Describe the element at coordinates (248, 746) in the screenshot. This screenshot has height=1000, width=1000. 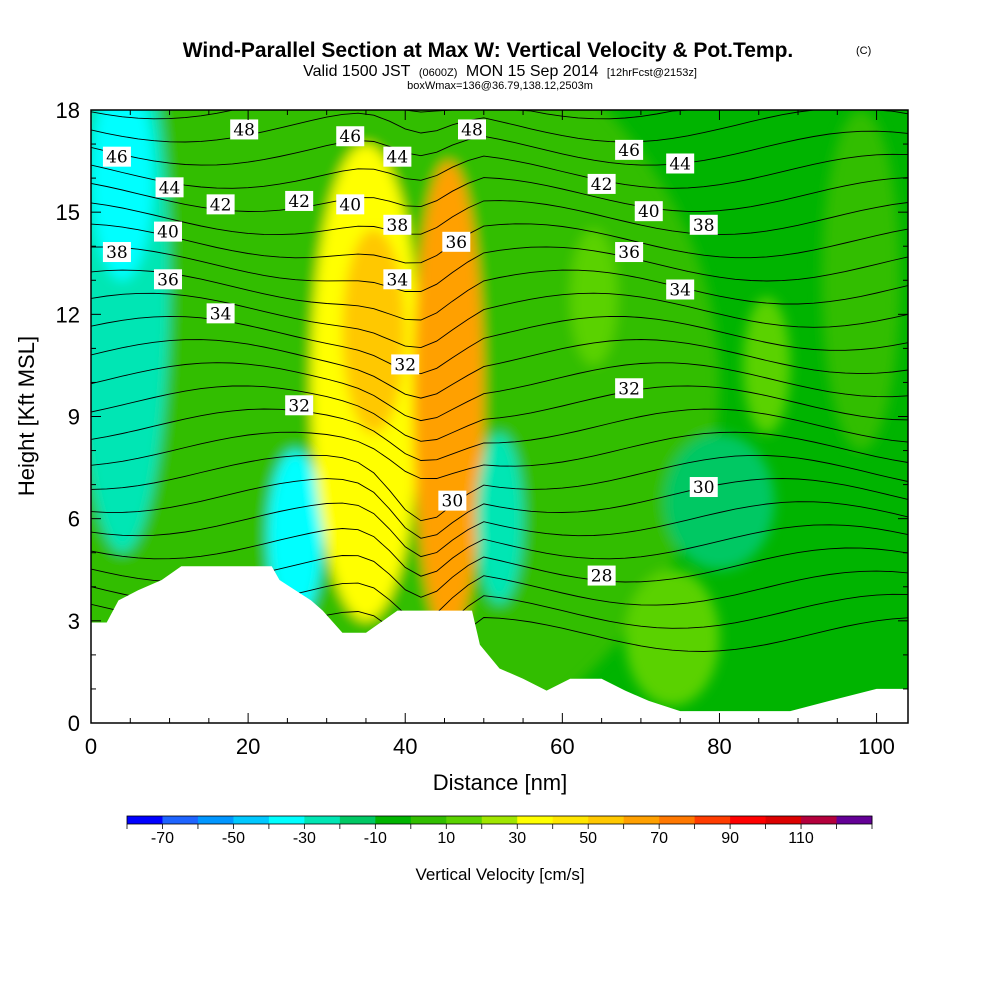
I see `x-tick-label: 20` at that location.